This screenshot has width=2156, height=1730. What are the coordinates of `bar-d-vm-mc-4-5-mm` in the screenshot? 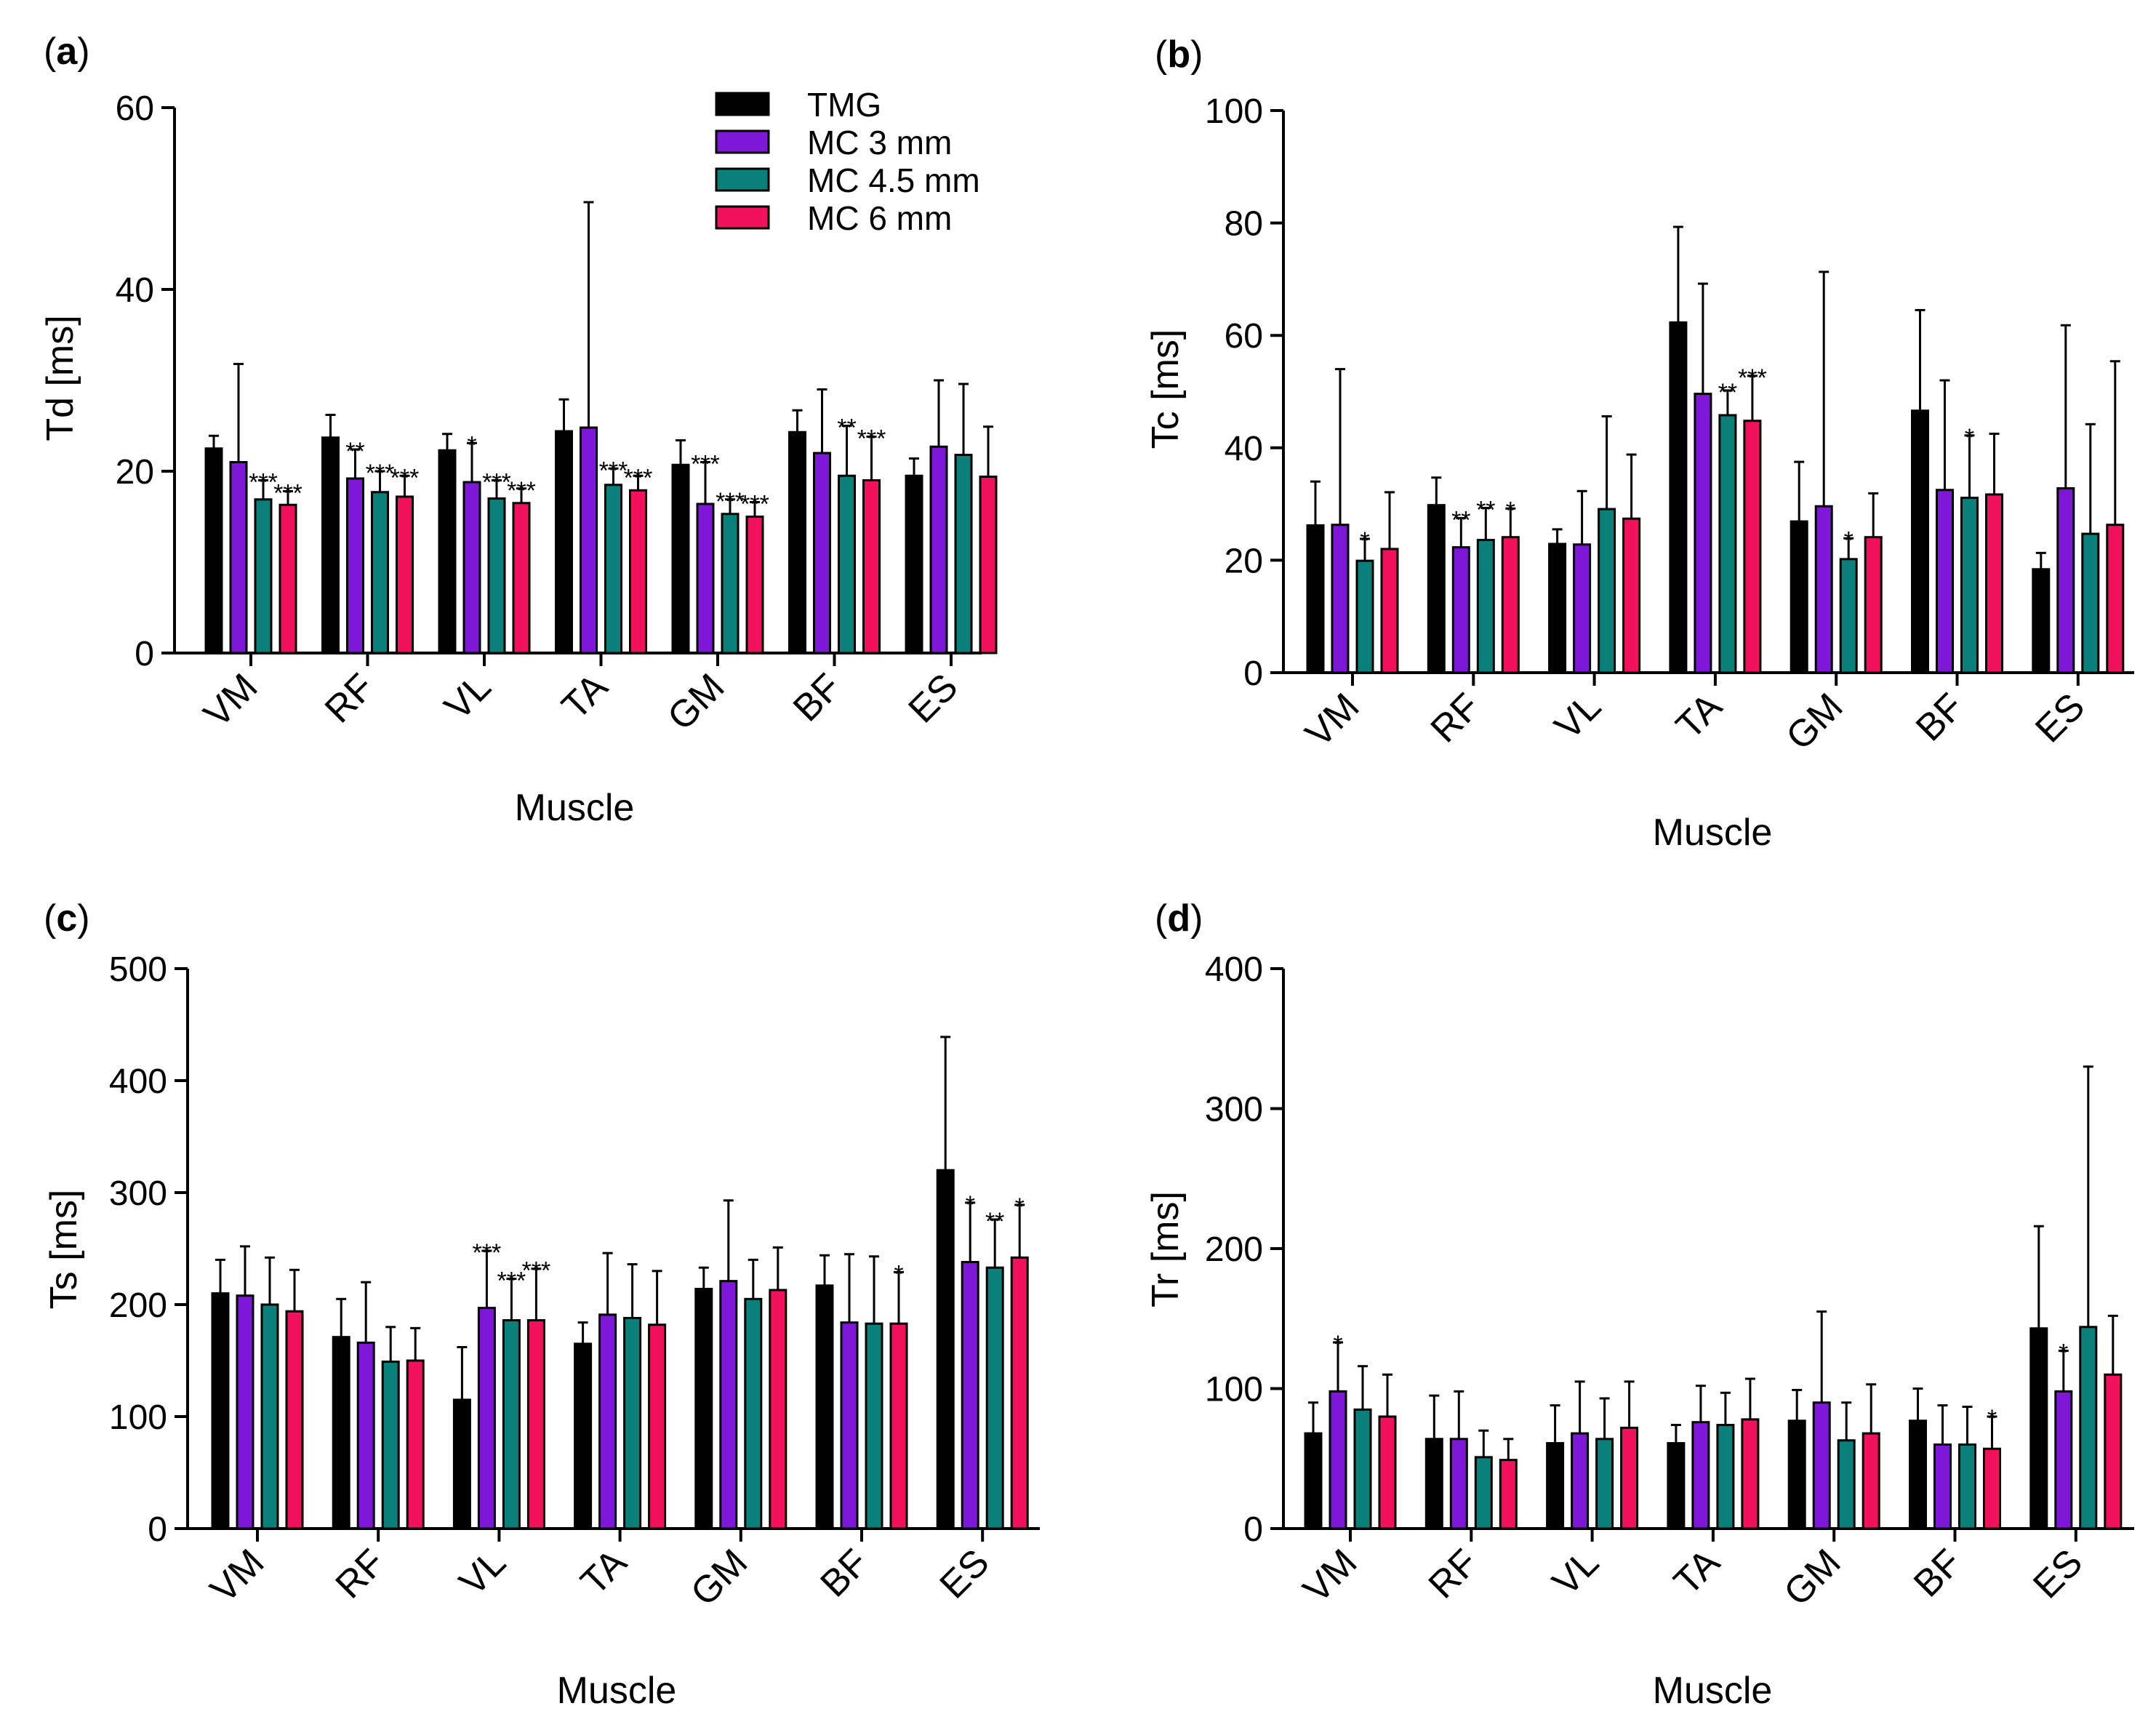 It's located at (1362, 1469).